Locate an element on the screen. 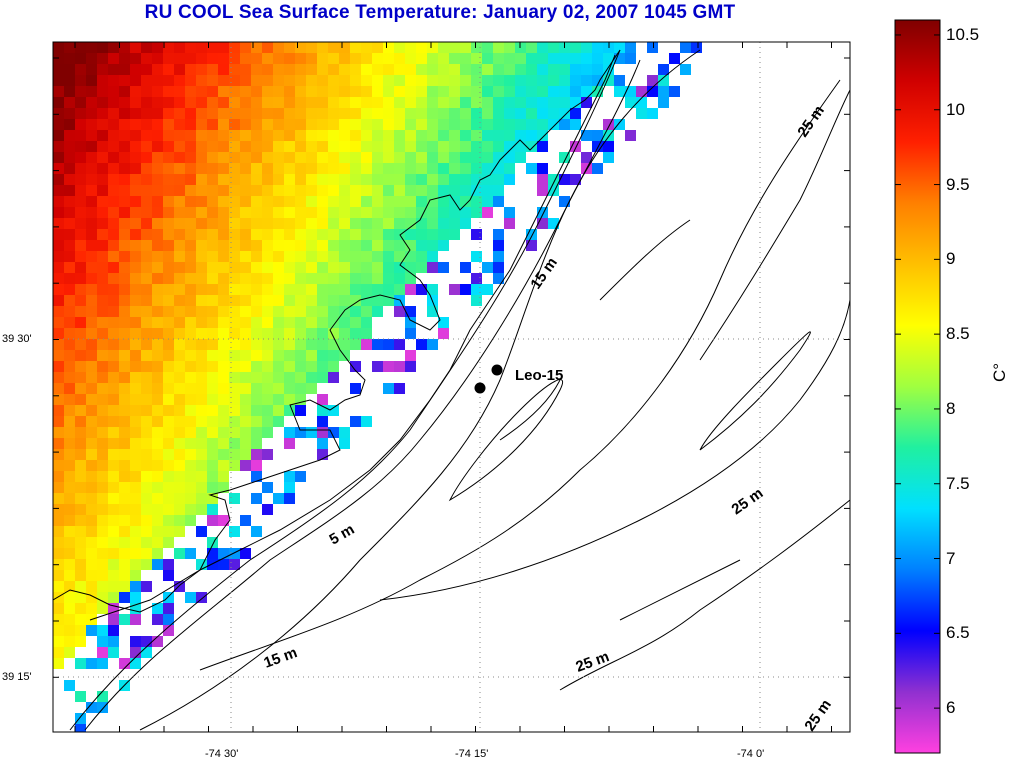  colorbar-unit: C° is located at coordinates (999, 372).